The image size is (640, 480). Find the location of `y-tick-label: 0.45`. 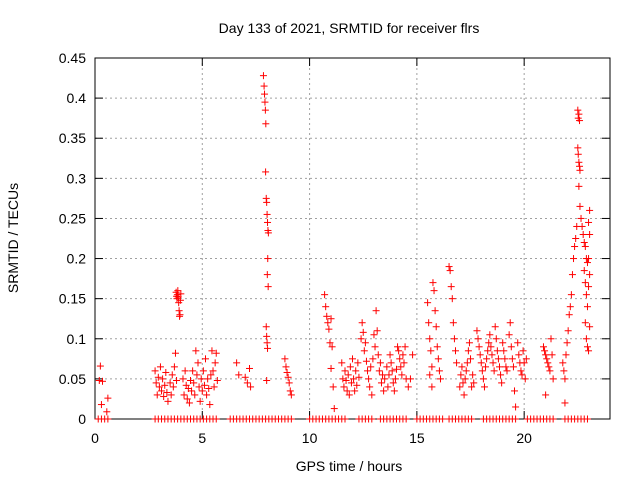

y-tick-label: 0.45 is located at coordinates (72, 58).